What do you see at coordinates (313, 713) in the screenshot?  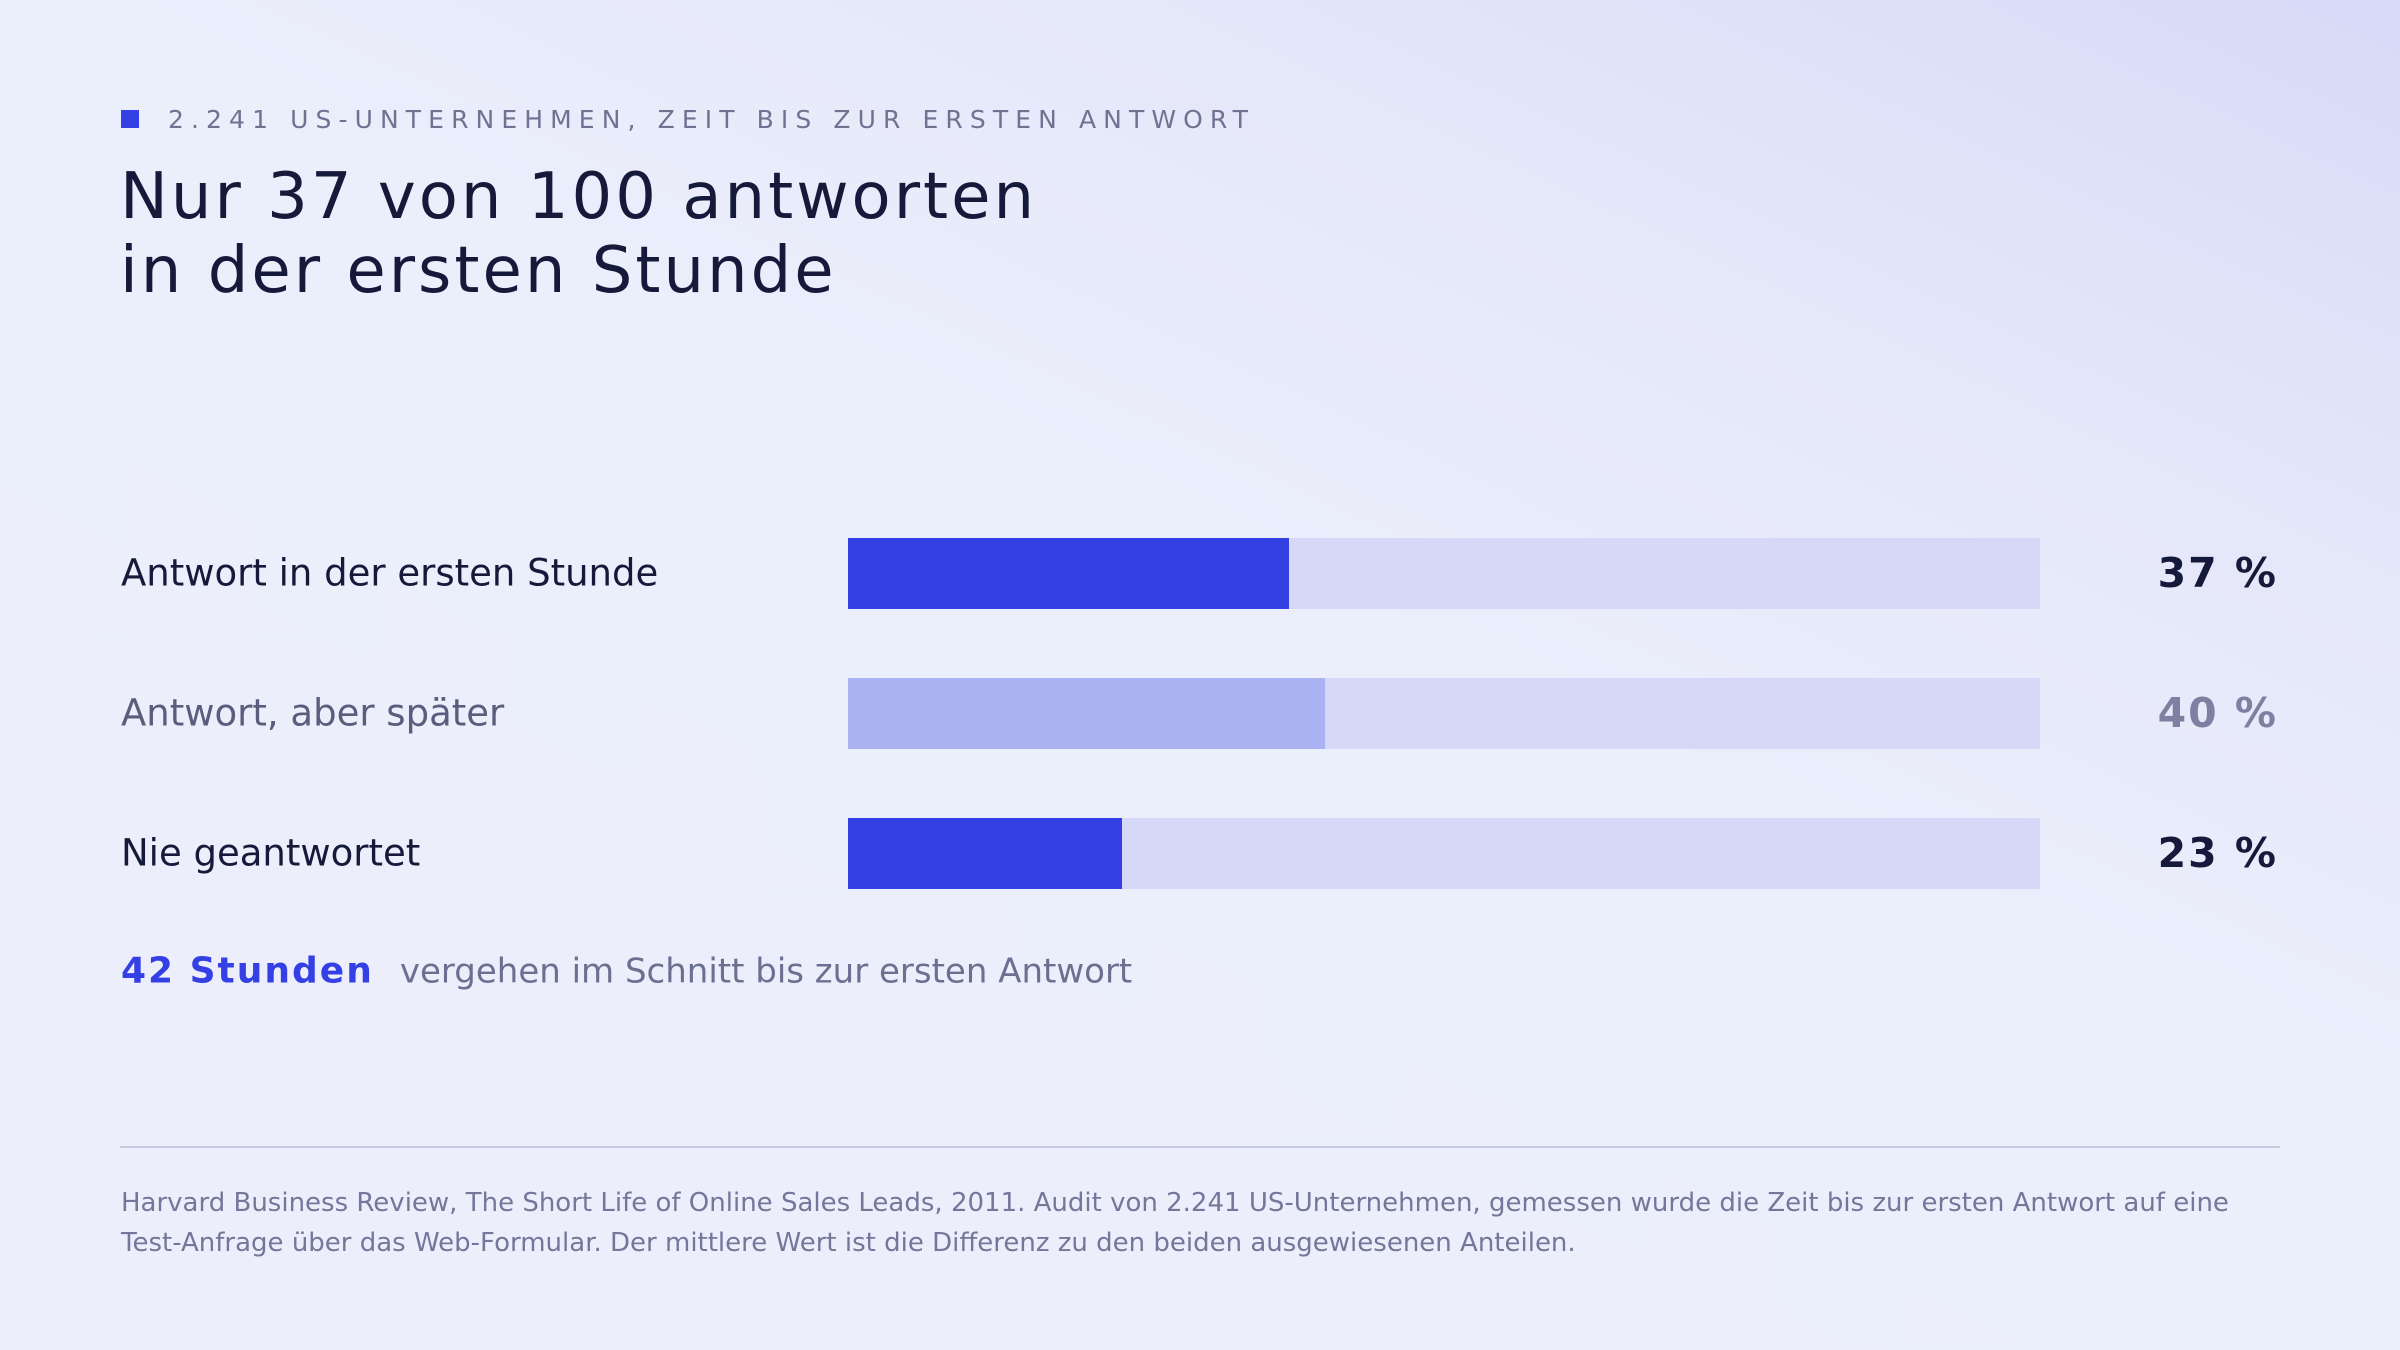 I see `bar-label: Antwort, aber später` at bounding box center [313, 713].